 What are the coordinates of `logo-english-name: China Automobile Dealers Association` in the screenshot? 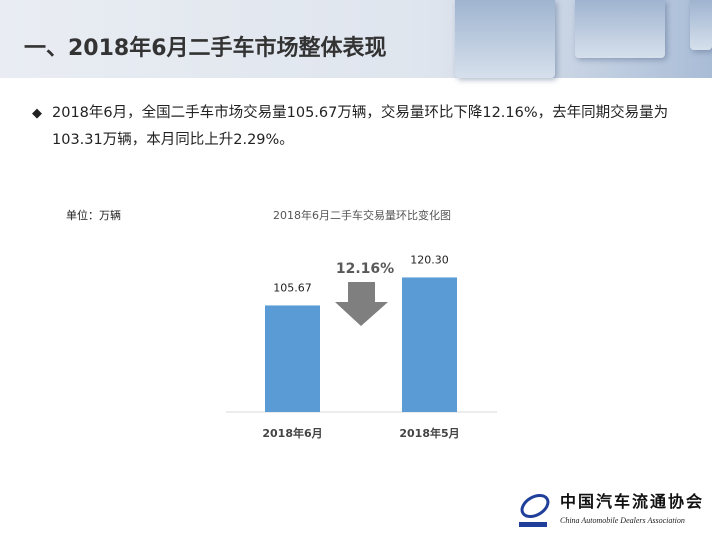 It's located at (622, 520).